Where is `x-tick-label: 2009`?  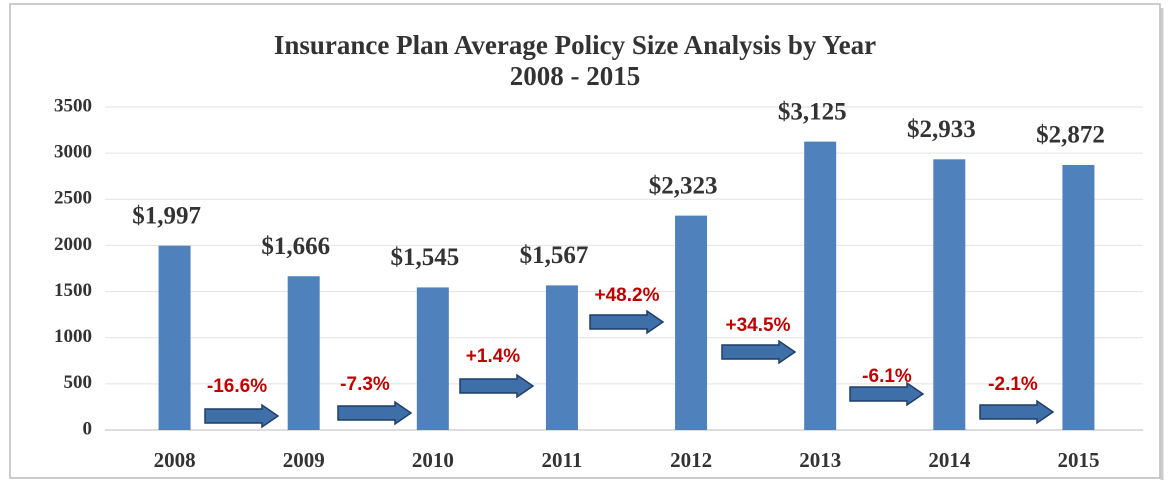 x-tick-label: 2009 is located at coordinates (304, 460).